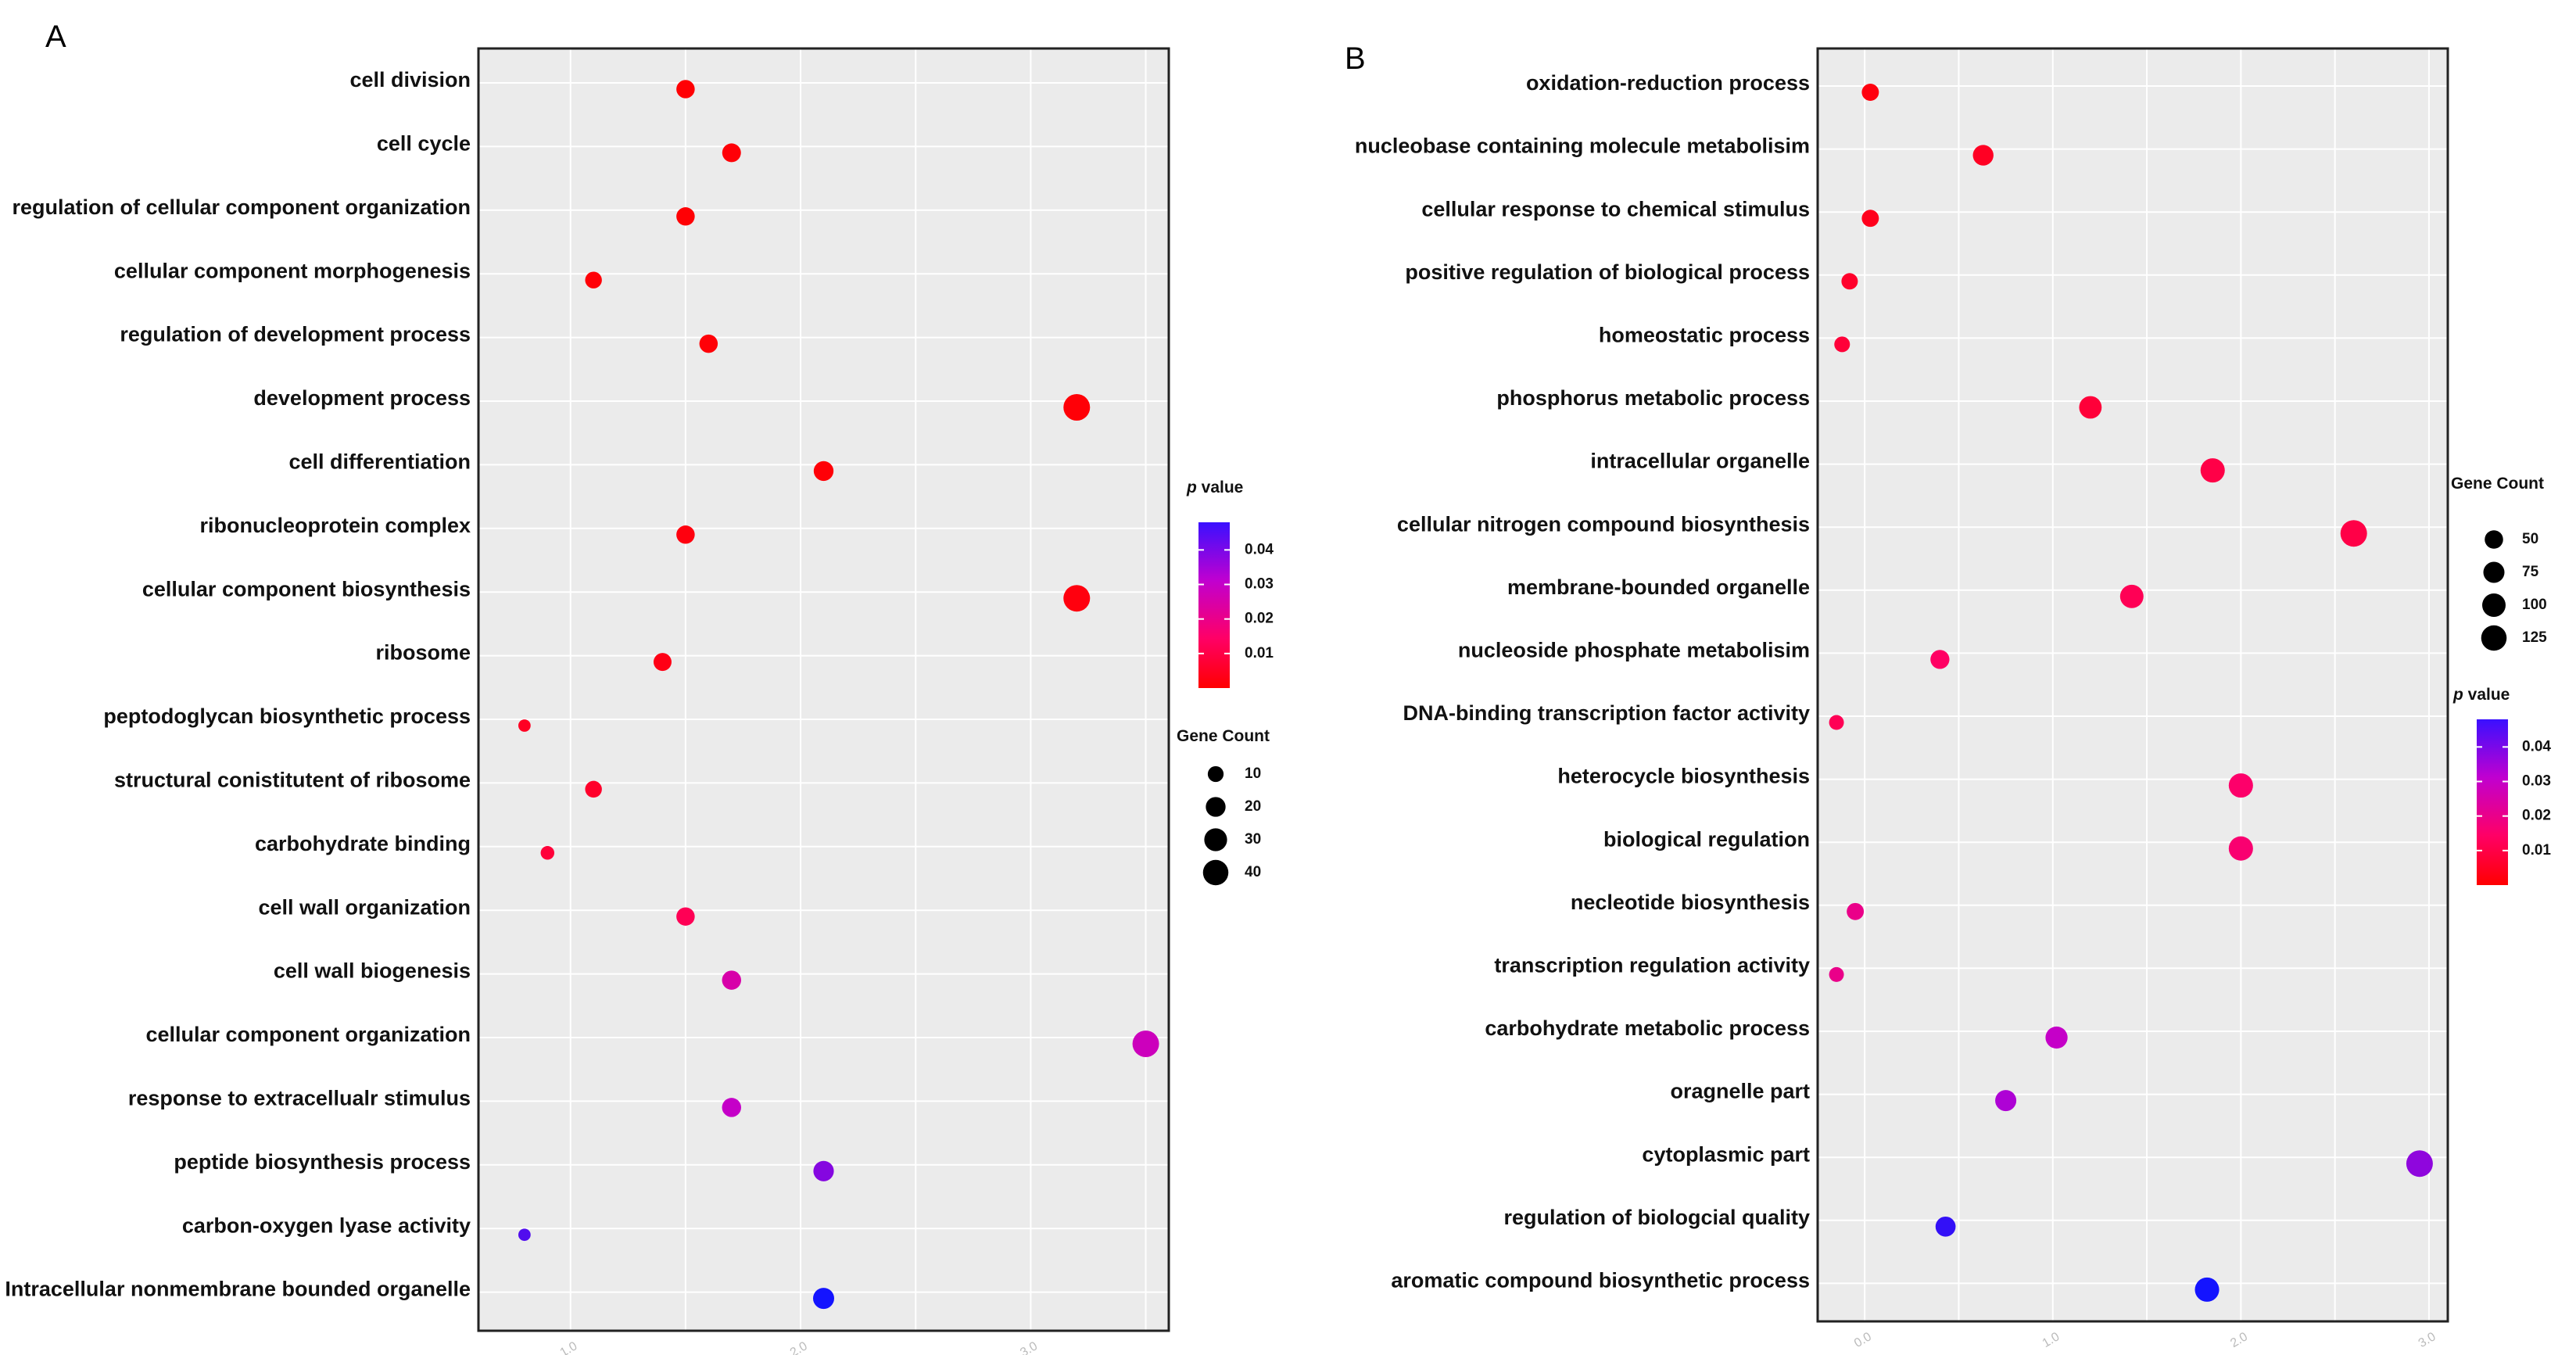 This screenshot has height=1355, width=2576. I want to click on category-label: response to extracellualr stimulus, so click(299, 1098).